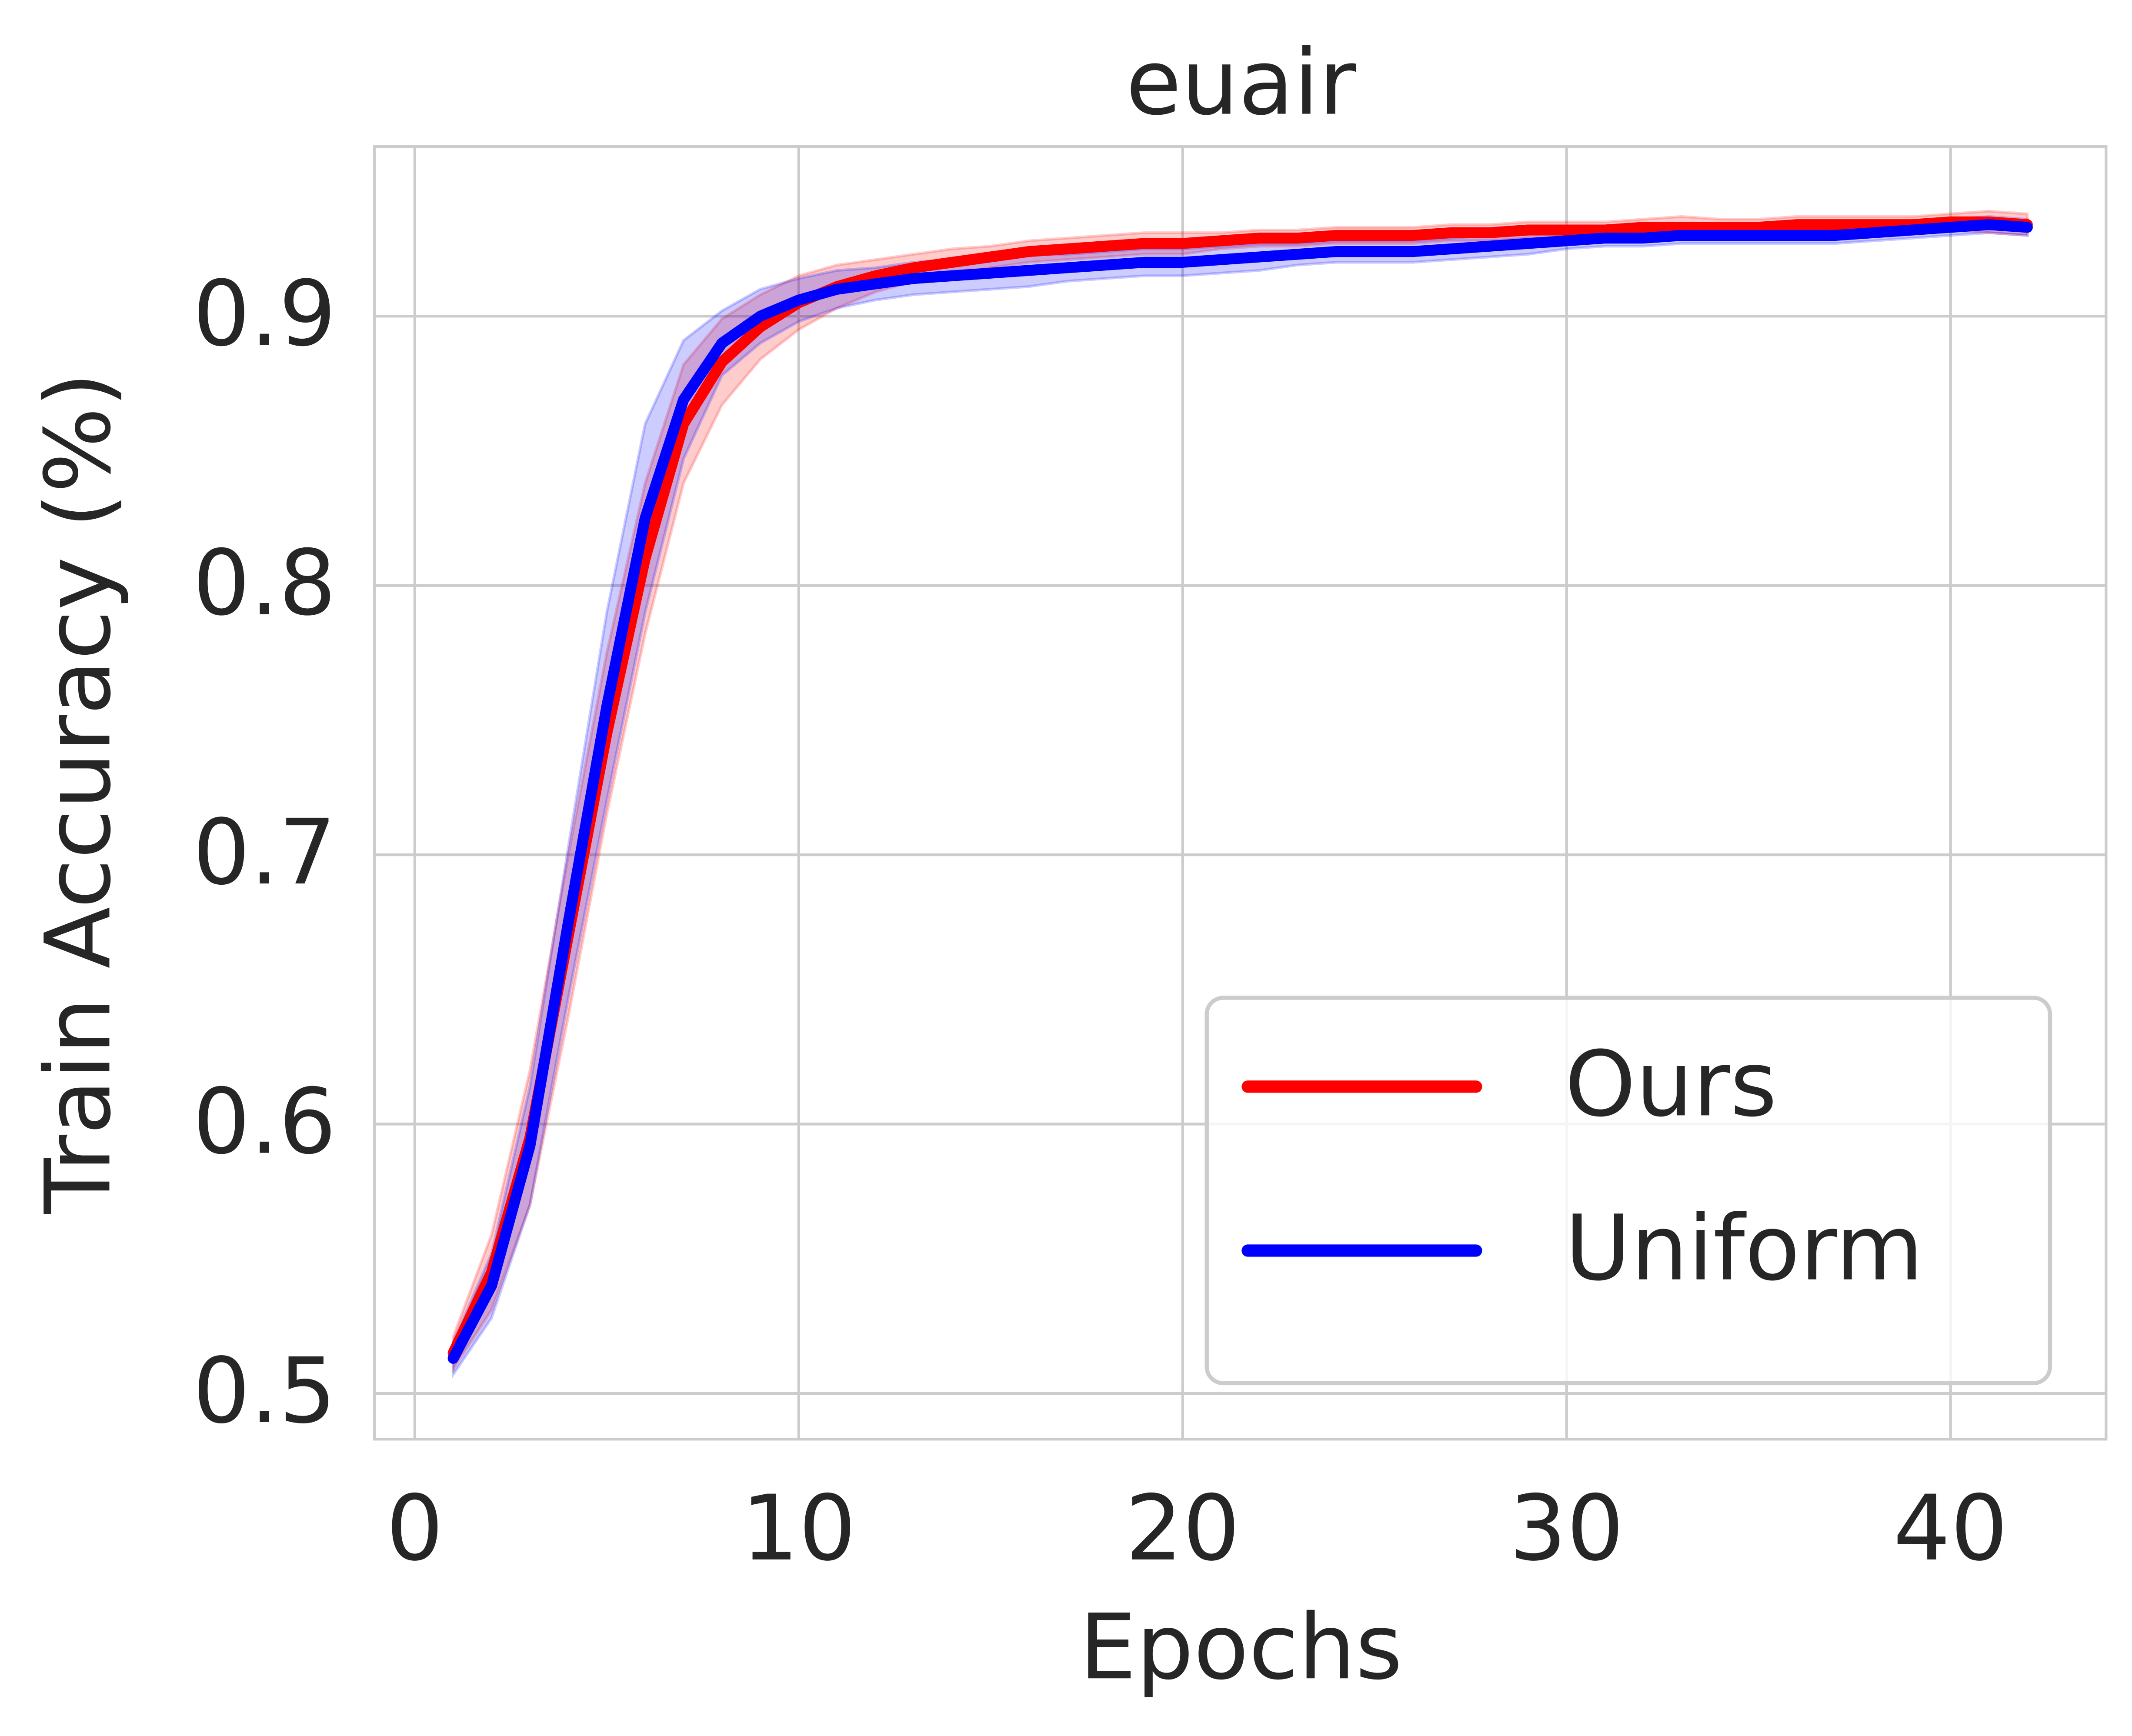 The height and width of the screenshot is (1736, 2132). I want to click on x-tick-label: 20, so click(1182, 1528).